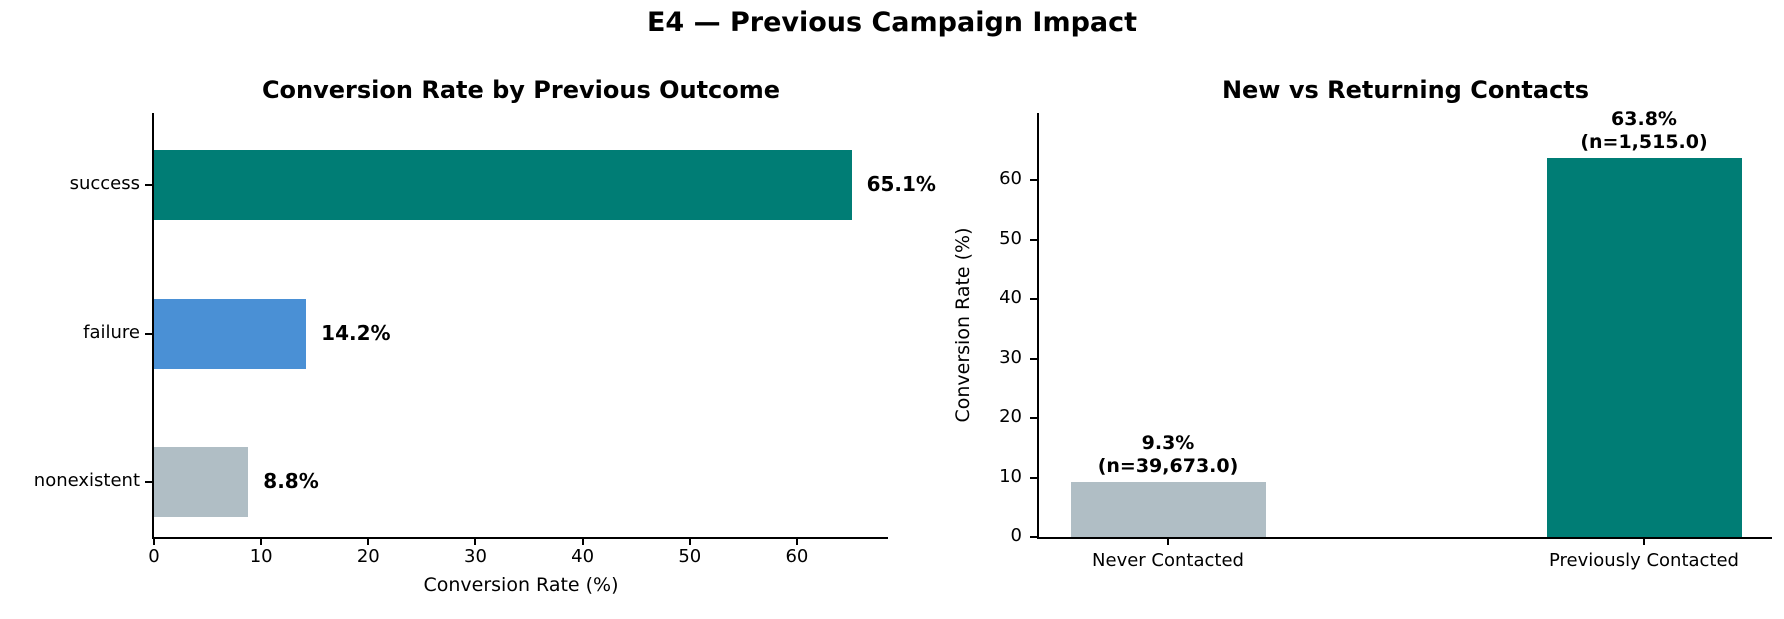 This screenshot has height=619, width=1784. I want to click on y-tick-label: 10, so click(1010, 476).